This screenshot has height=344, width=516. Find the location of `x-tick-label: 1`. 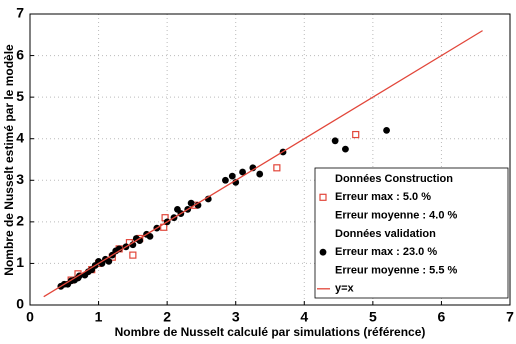

x-tick-label: 1 is located at coordinates (99, 317).